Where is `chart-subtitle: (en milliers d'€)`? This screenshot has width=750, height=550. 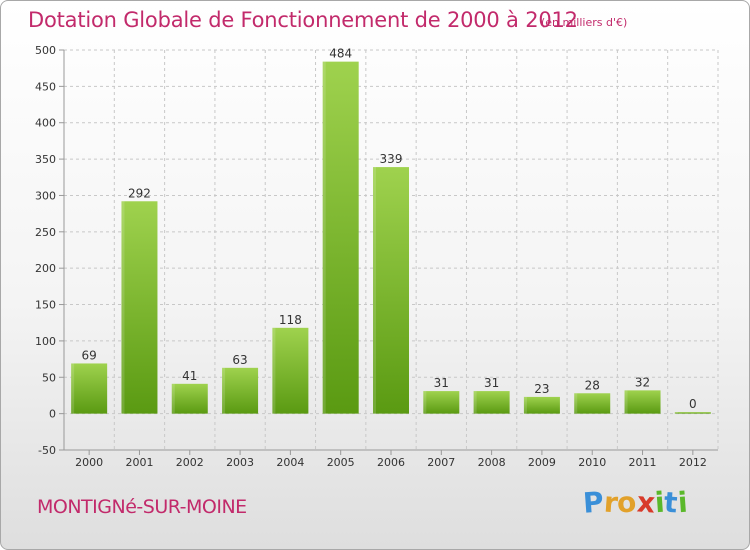 chart-subtitle: (en milliers d'€) is located at coordinates (584, 22).